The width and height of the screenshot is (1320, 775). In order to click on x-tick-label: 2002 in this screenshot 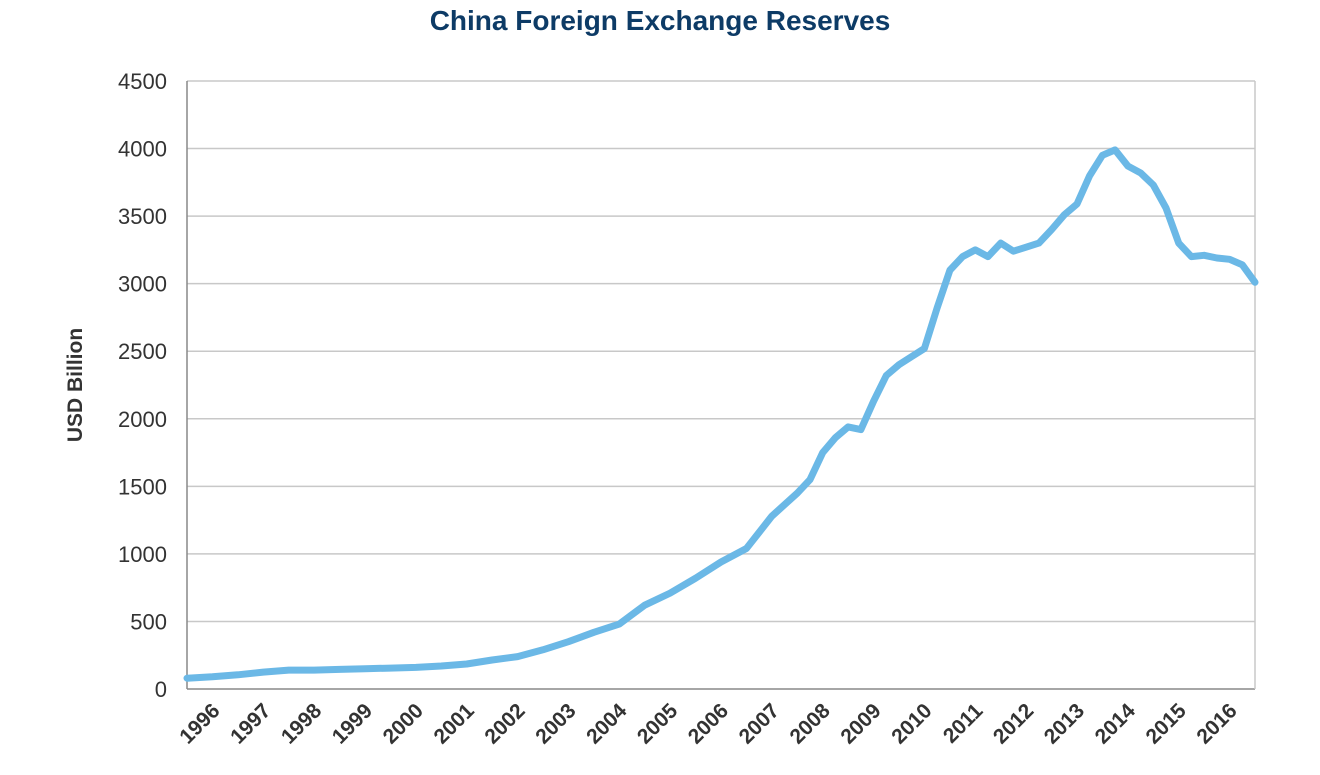, I will do `click(504, 723)`.